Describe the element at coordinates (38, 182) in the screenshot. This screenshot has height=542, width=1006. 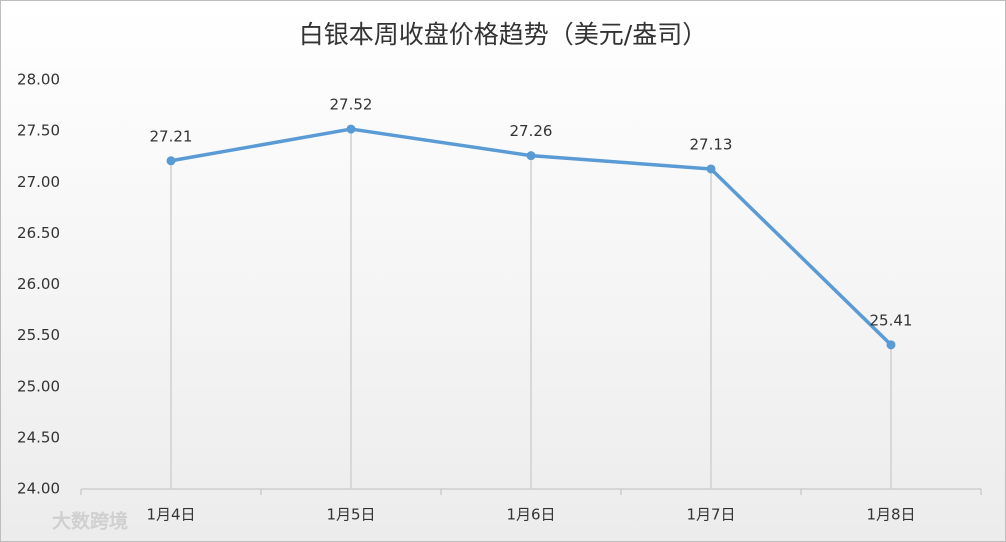
I see `y-tick-label: 27.00` at that location.